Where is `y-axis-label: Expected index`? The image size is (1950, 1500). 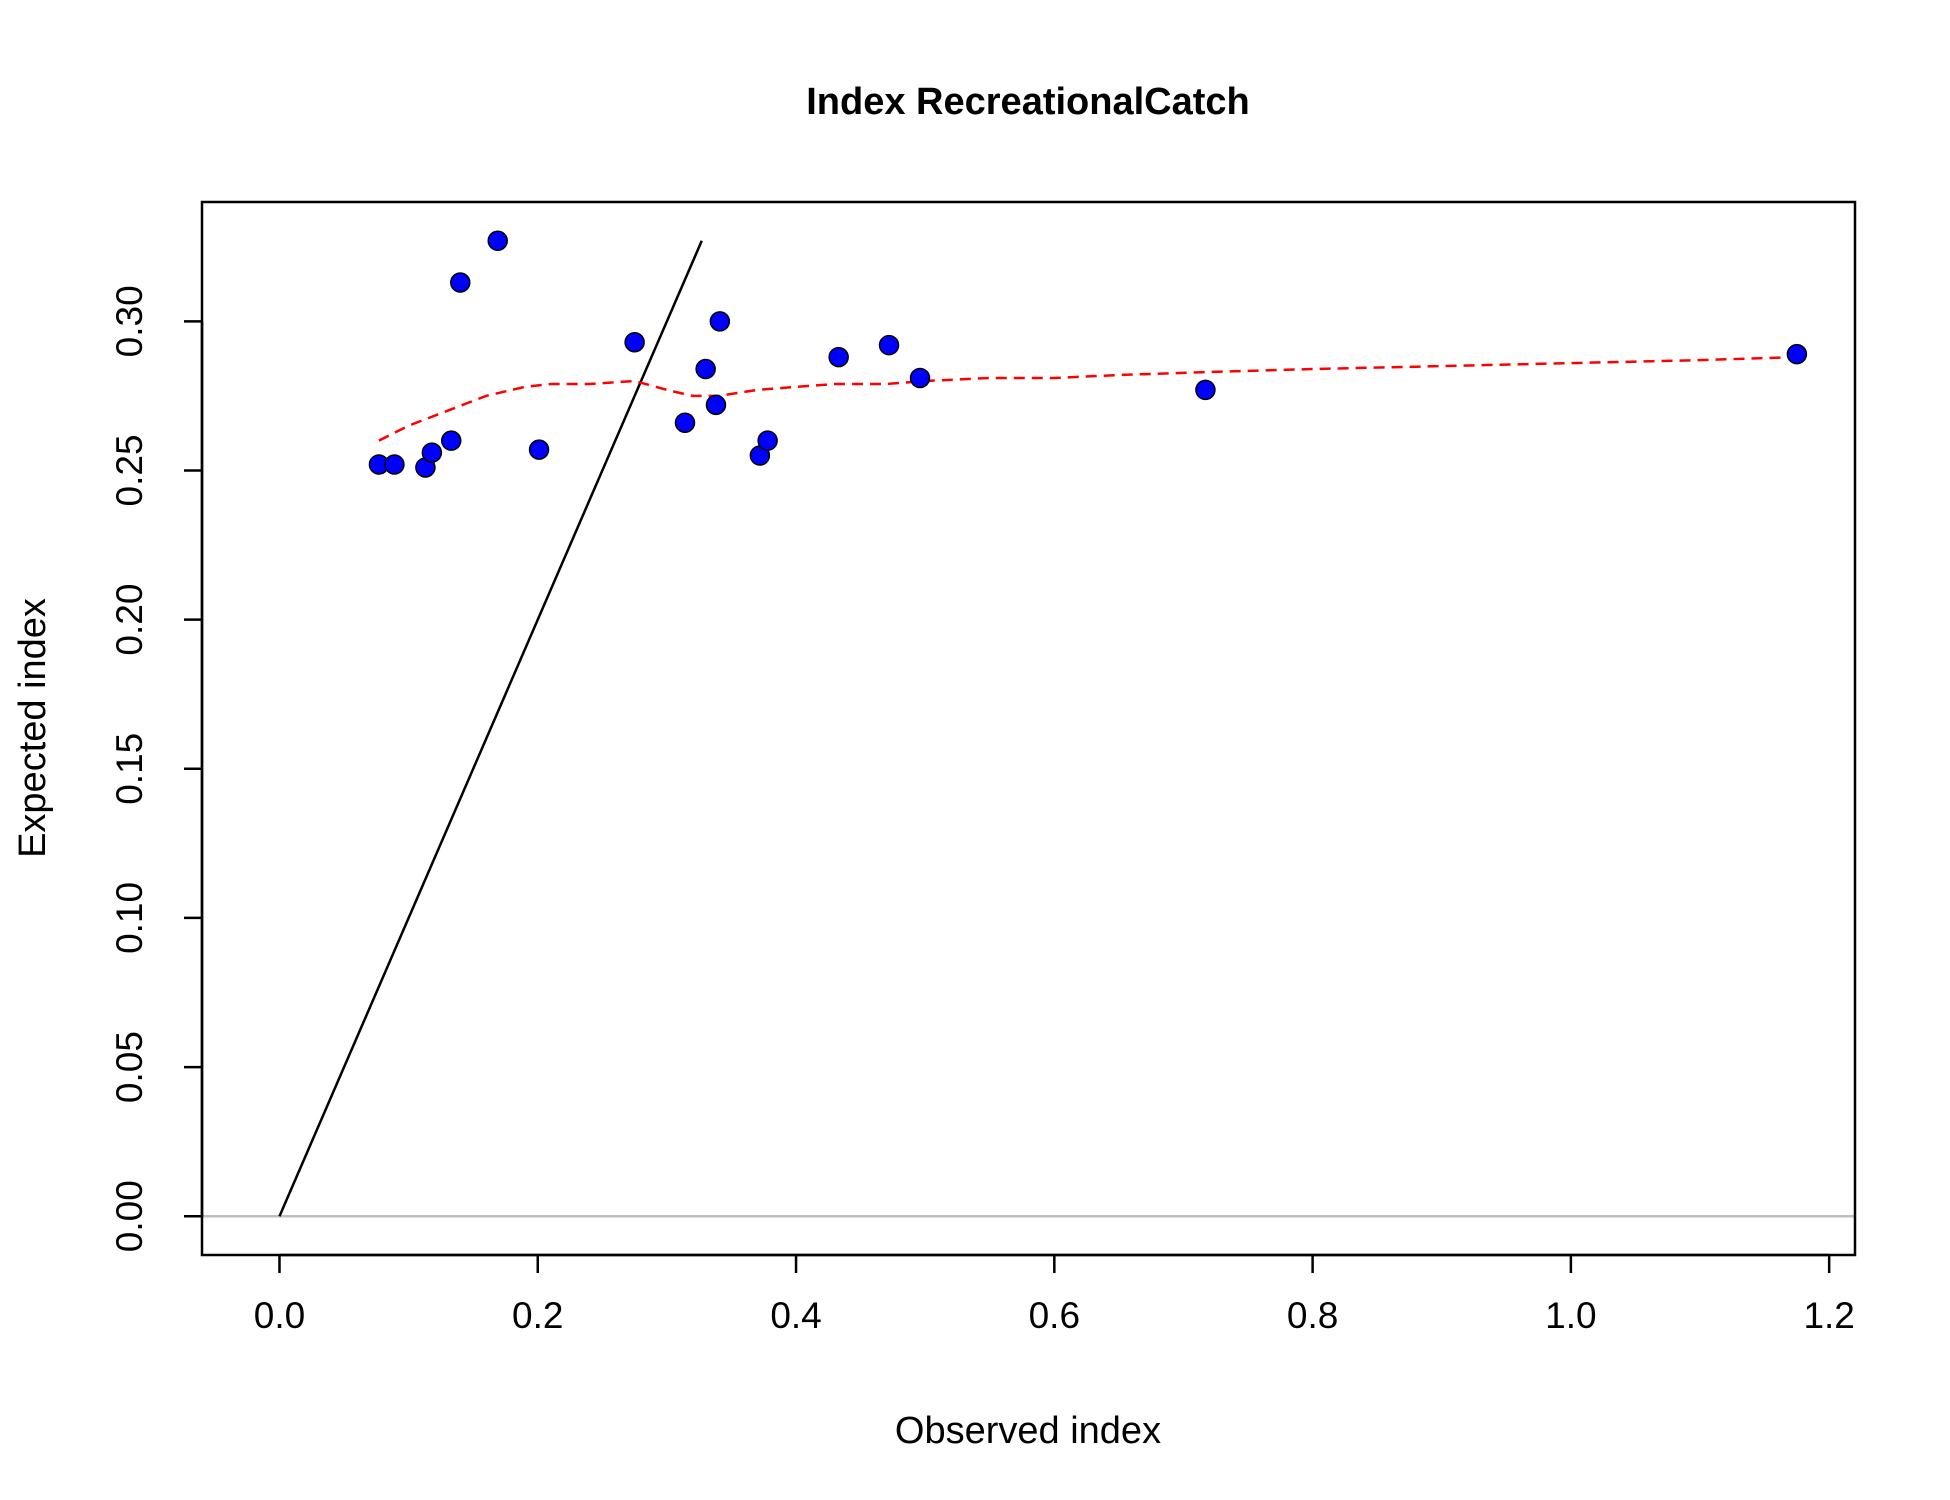 y-axis-label: Expected index is located at coordinates (33, 728).